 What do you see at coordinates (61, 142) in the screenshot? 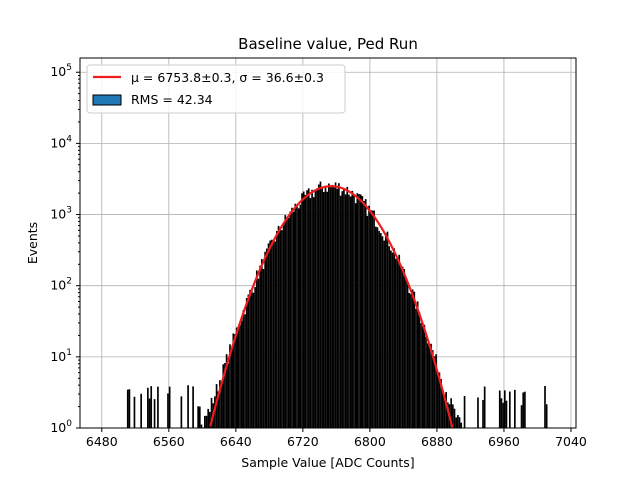
I see `y-tick-label: 104` at bounding box center [61, 142].